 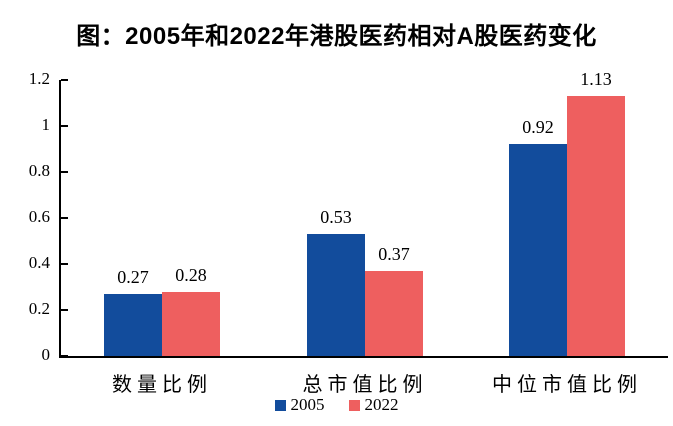 What do you see at coordinates (538, 250) in the screenshot?
I see `bar-2005-cat3` at bounding box center [538, 250].